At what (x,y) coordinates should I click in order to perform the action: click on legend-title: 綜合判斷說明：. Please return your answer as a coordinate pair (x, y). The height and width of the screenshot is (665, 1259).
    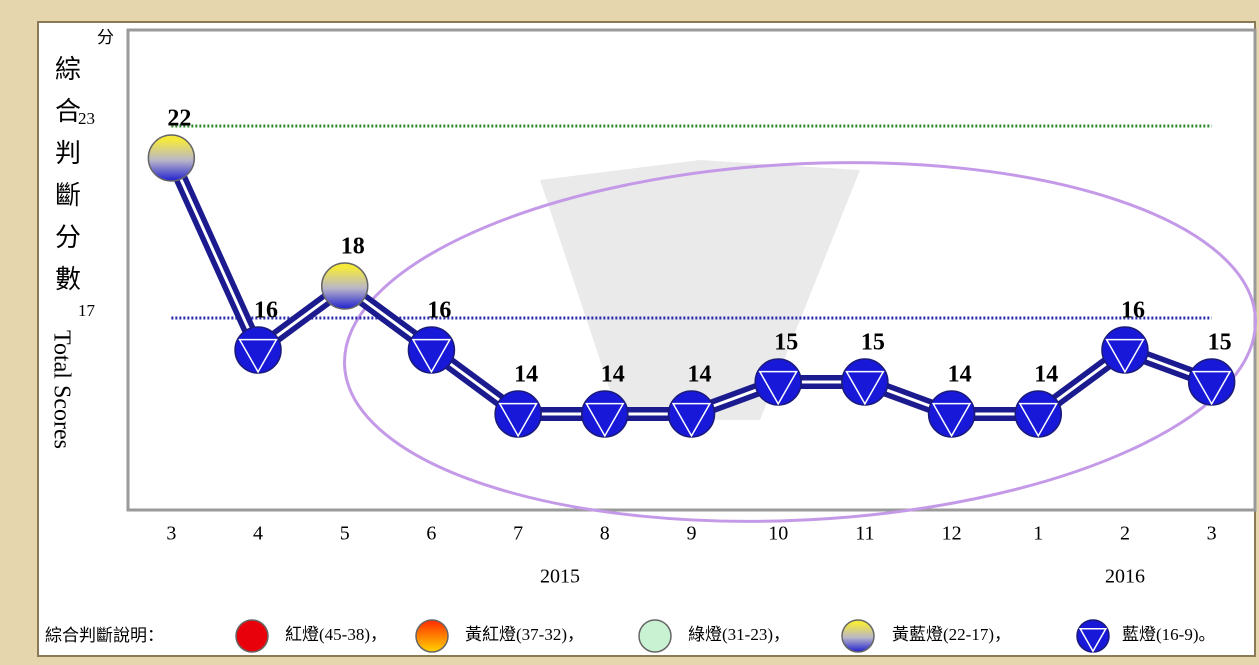
    Looking at the image, I should click on (104, 636).